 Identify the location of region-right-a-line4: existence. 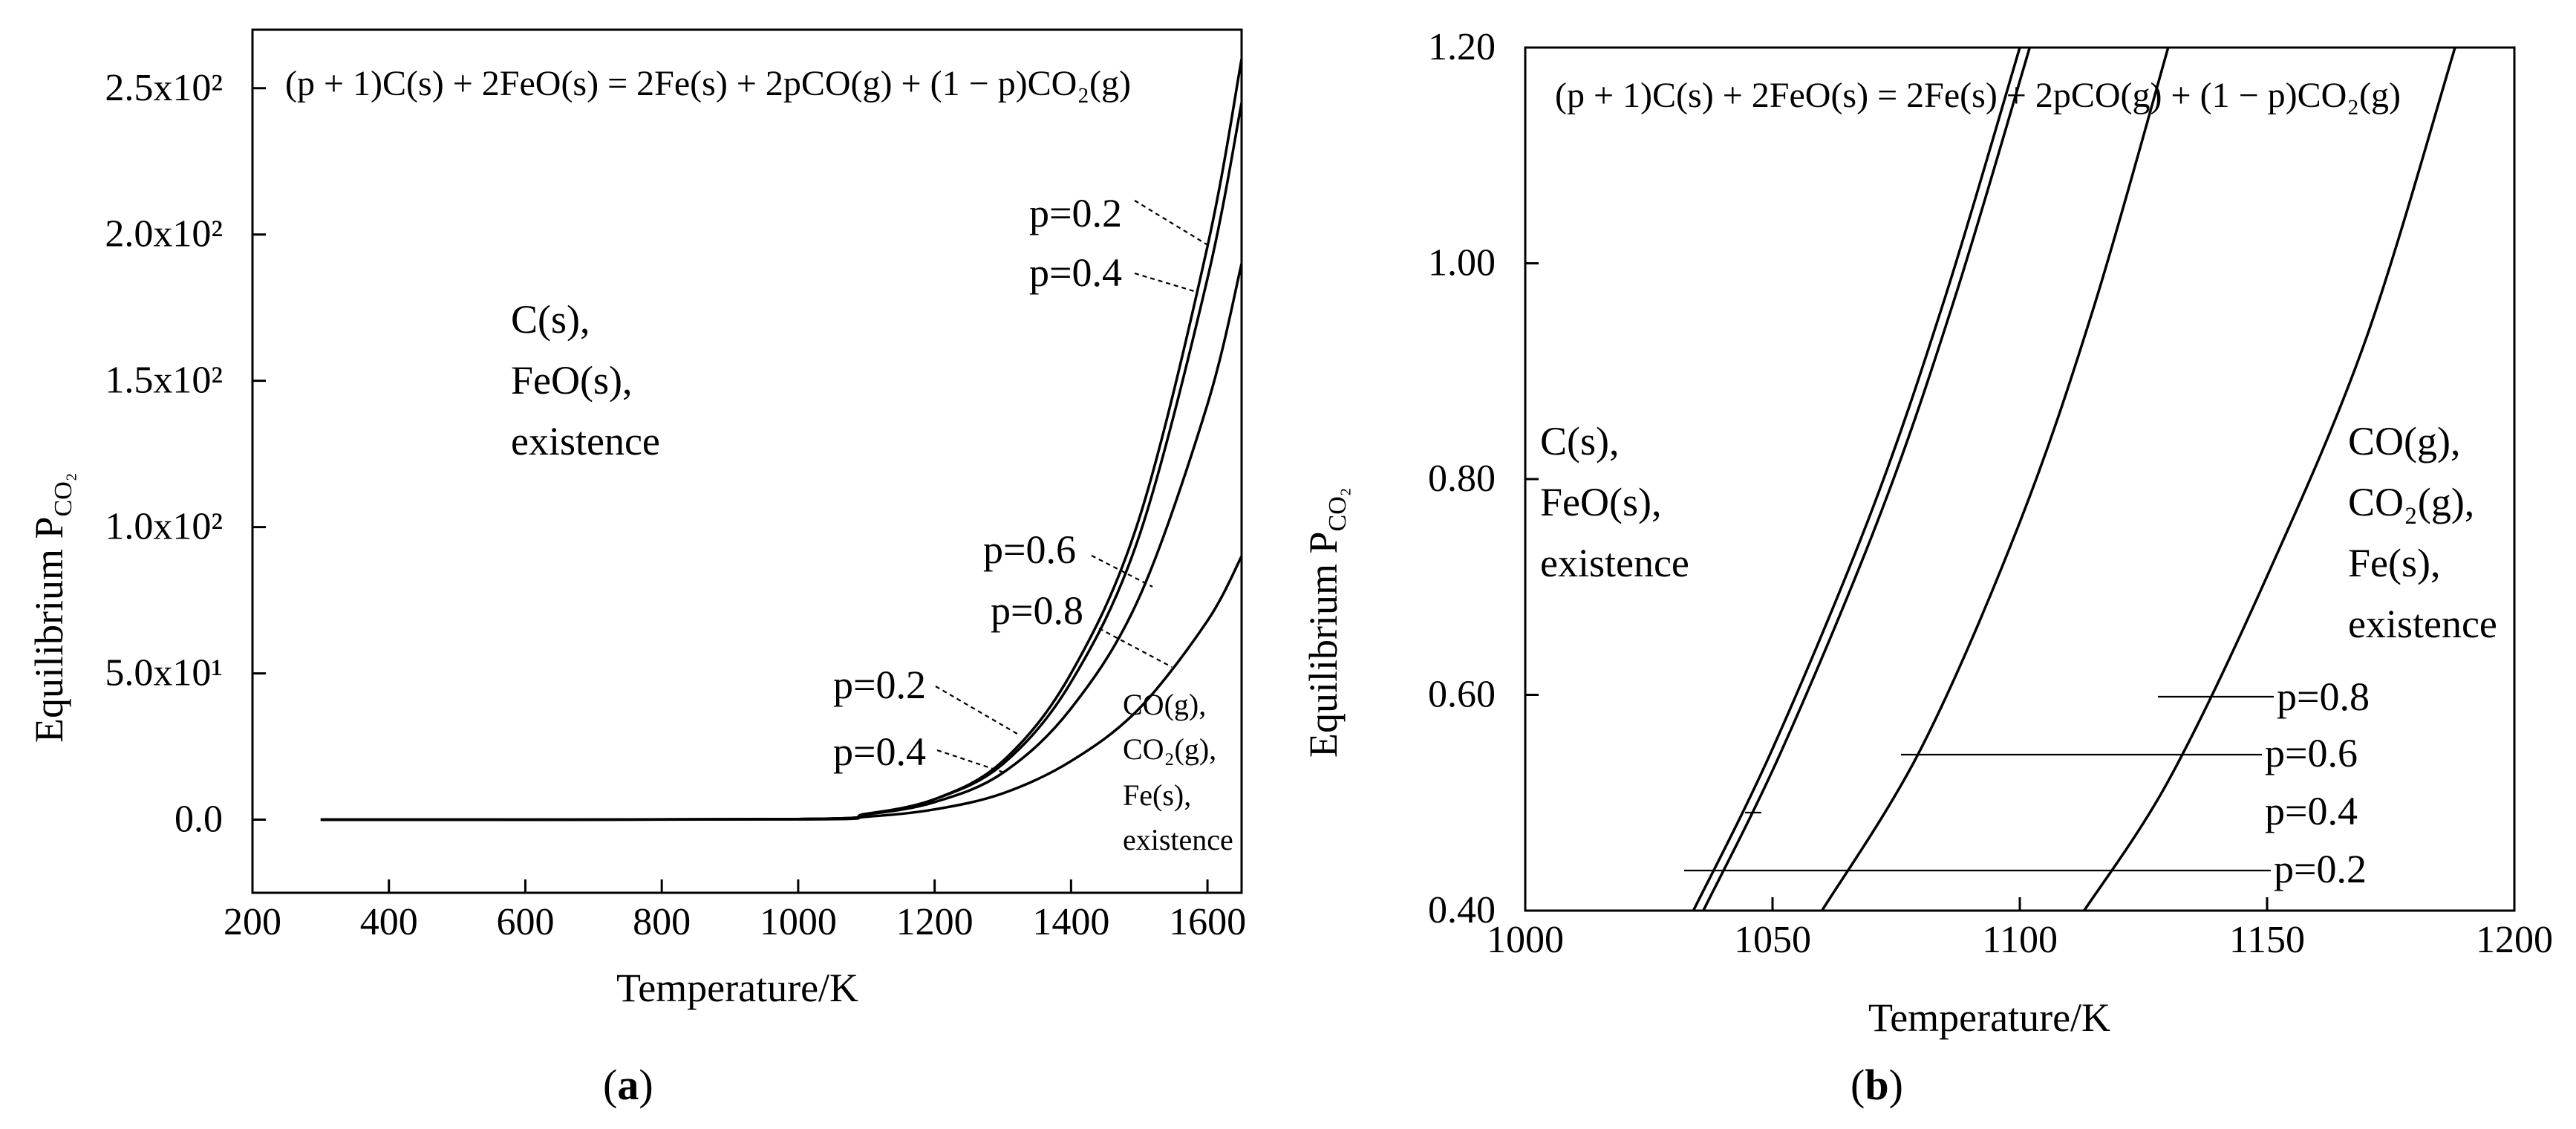
(1178, 839).